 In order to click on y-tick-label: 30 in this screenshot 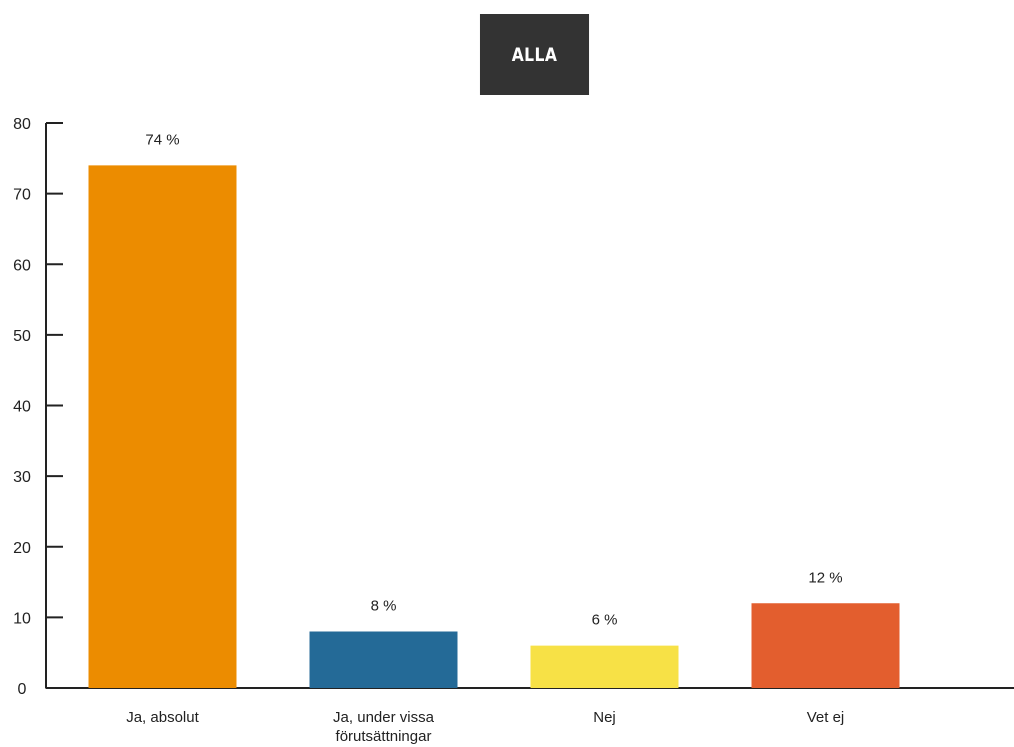, I will do `click(22, 477)`.